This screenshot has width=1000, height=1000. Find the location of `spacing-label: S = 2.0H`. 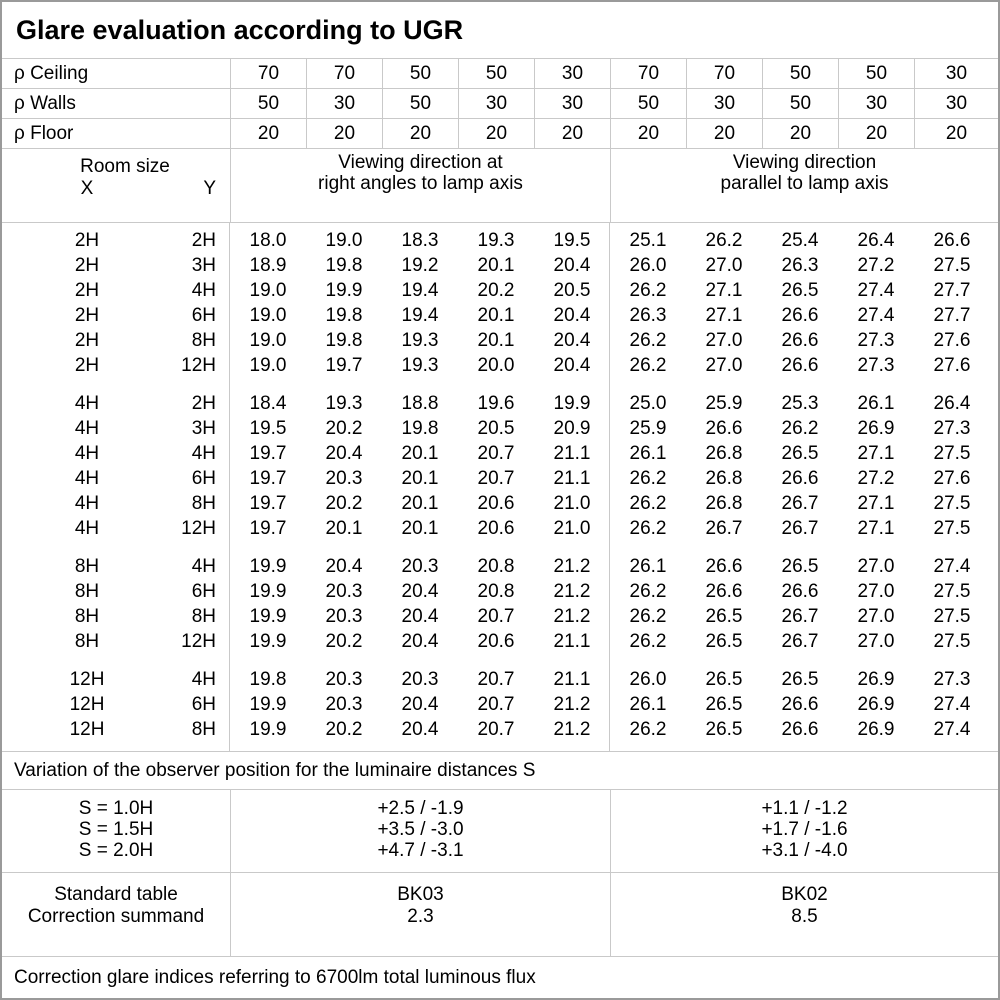

spacing-label: S = 2.0H is located at coordinates (116, 850).